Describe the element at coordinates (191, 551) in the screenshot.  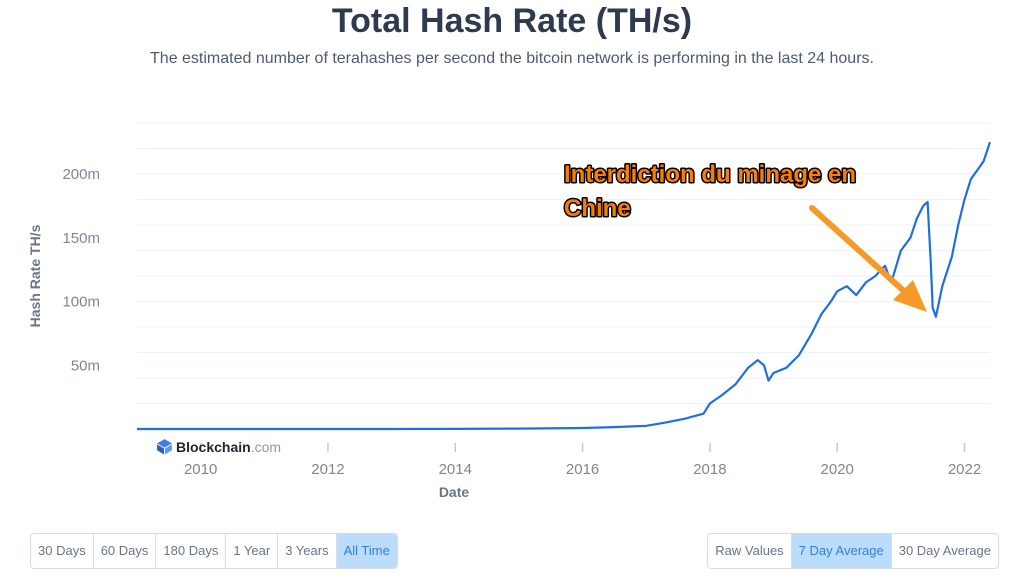
I see `range-180-days-button: 180 Days` at that location.